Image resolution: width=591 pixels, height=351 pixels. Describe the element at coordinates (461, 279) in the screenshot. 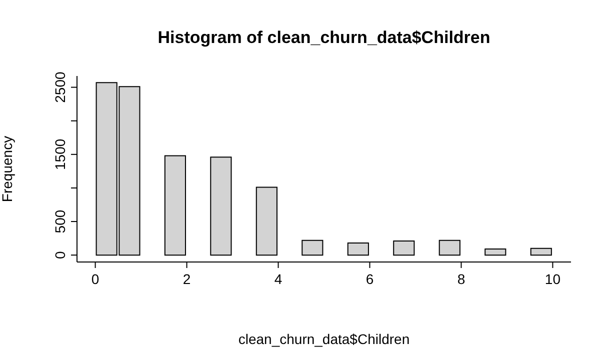

I see `x-tick-label: 8` at that location.